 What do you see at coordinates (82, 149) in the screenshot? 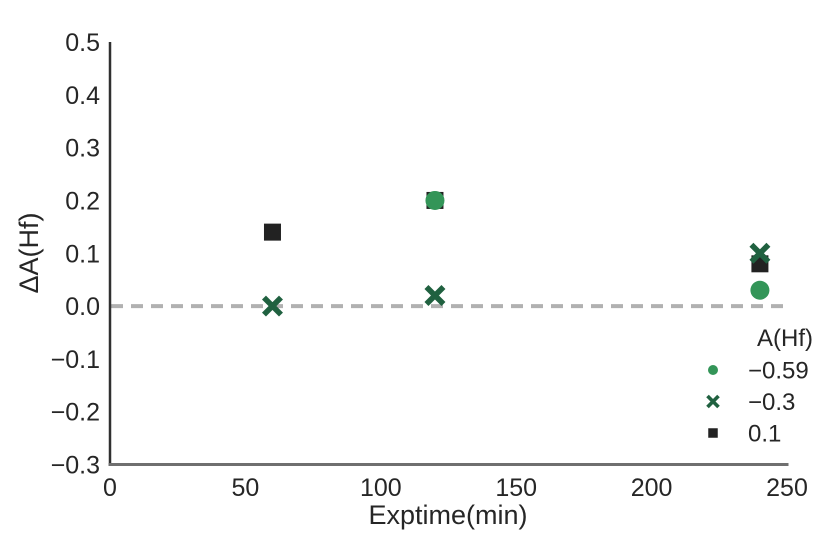
I see `y-tick-label: 0.3` at bounding box center [82, 149].